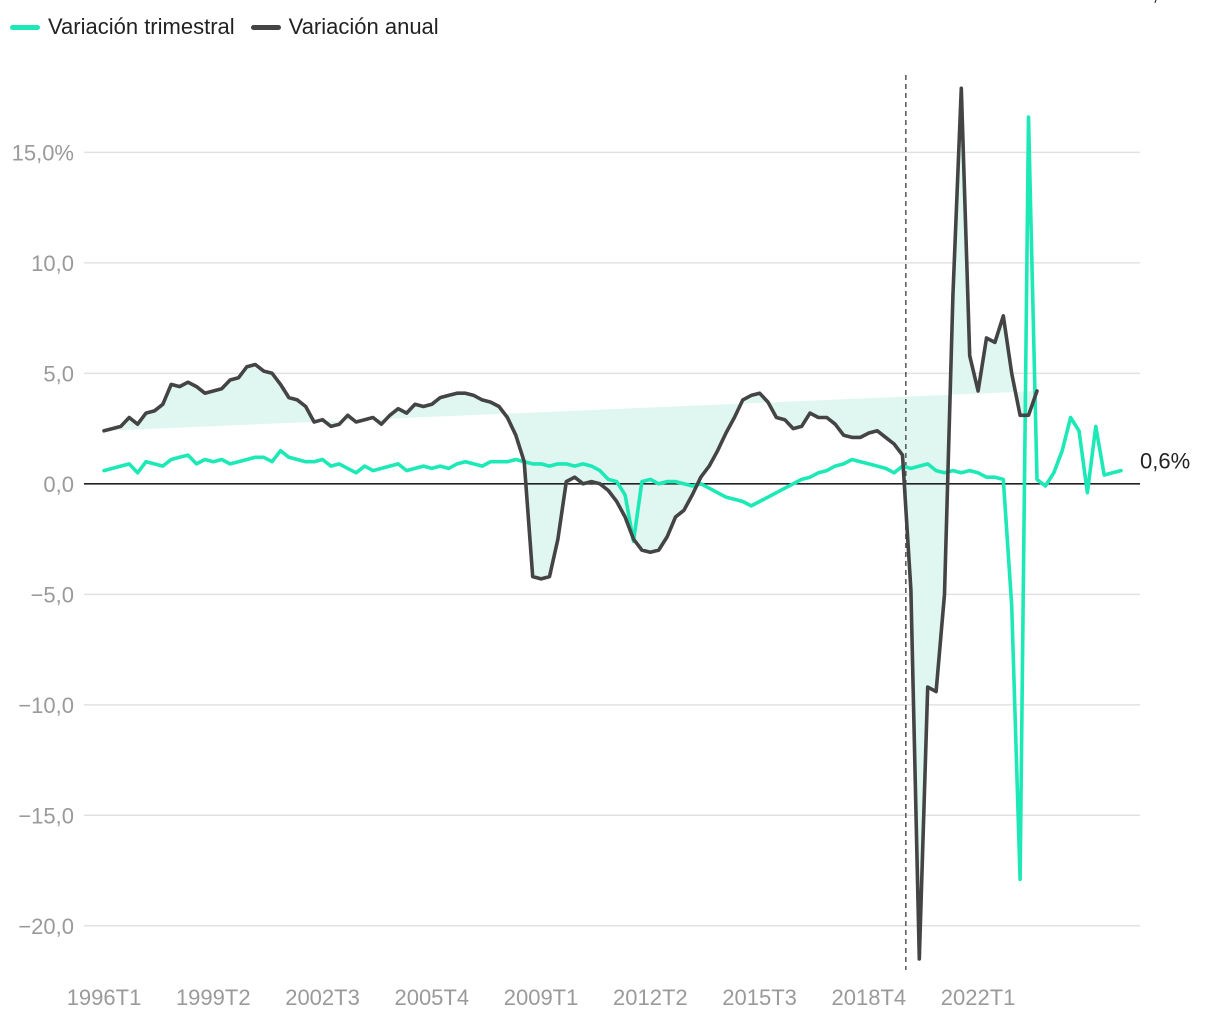 The height and width of the screenshot is (1020, 1220). I want to click on y-tick-label: 15,0%, so click(43, 152).